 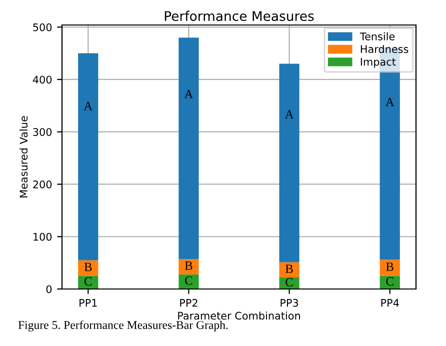 What do you see at coordinates (24, 157) in the screenshot?
I see `y-axis-title: Measured Value` at bounding box center [24, 157].